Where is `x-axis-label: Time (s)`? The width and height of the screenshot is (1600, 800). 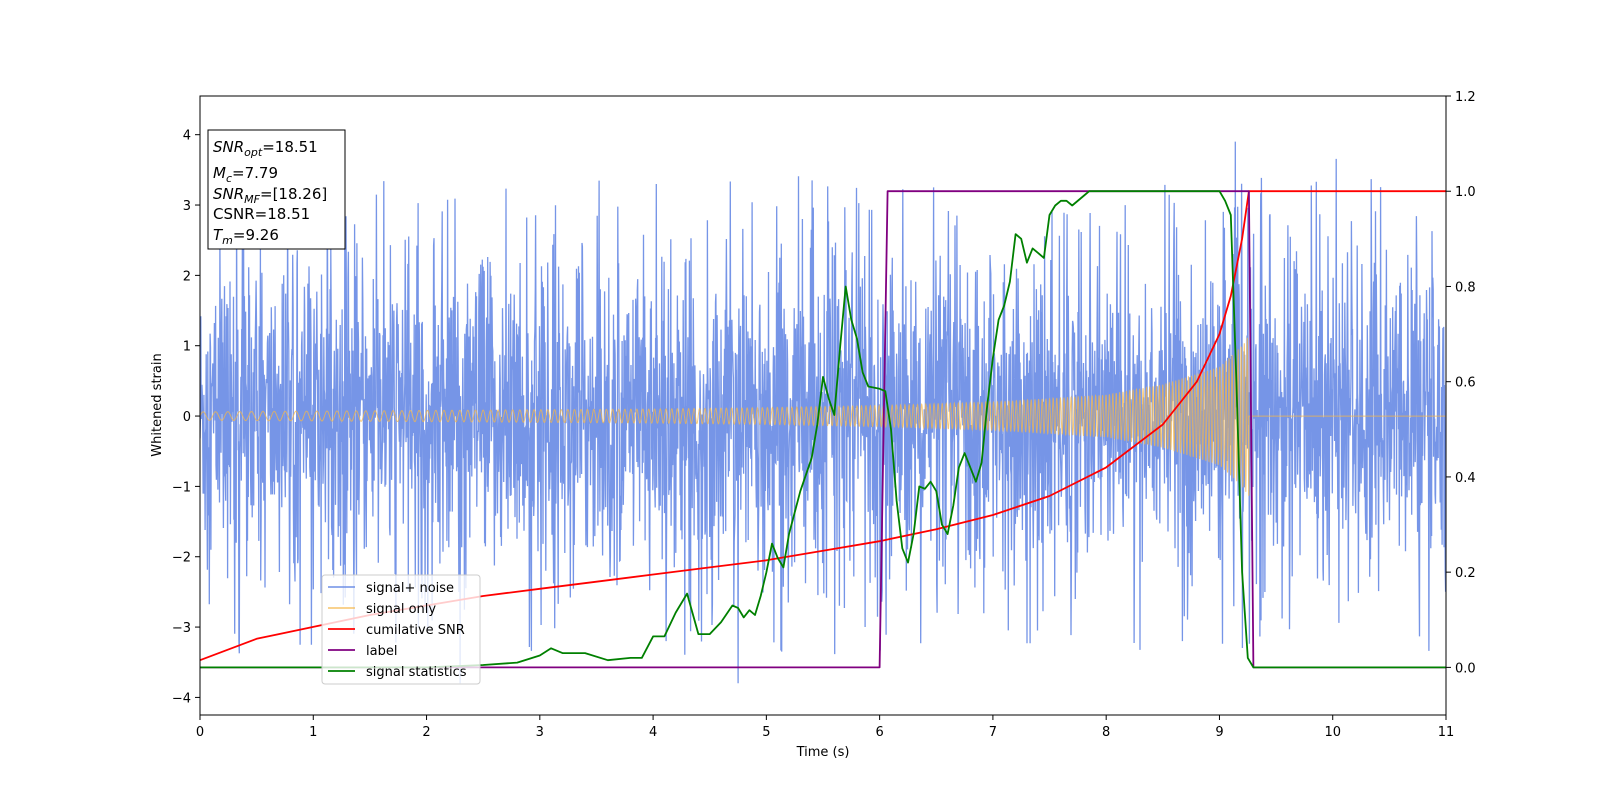
x-axis-label: Time (s) is located at coordinates (823, 752).